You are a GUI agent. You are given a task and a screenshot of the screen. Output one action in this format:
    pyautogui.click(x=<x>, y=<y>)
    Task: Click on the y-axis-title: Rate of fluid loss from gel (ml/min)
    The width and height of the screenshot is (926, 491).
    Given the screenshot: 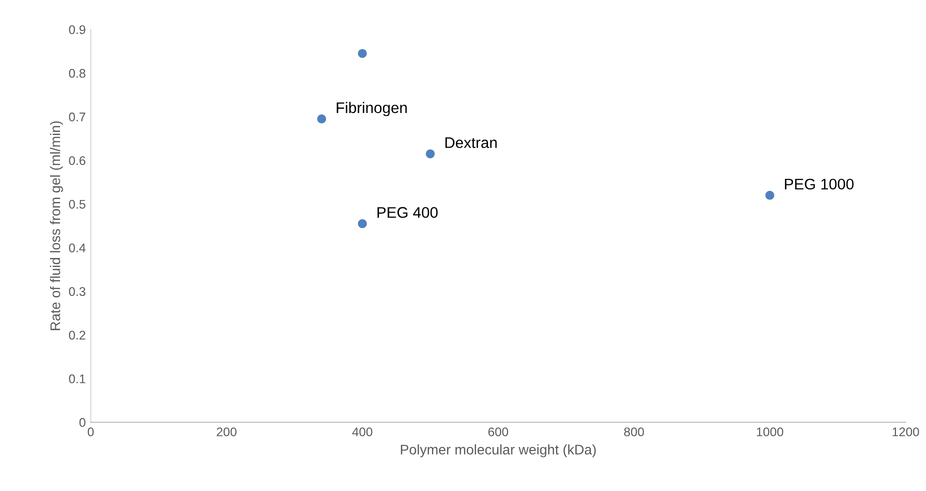 What is the action you would take?
    pyautogui.click(x=56, y=225)
    